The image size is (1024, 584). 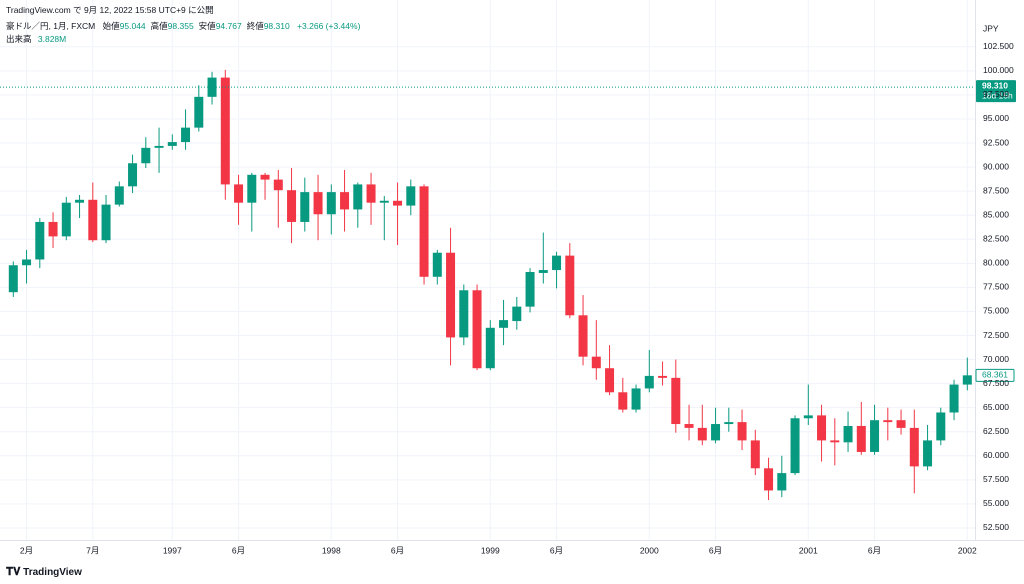 I want to click on y-tick-label: 65.000, so click(x=996, y=407).